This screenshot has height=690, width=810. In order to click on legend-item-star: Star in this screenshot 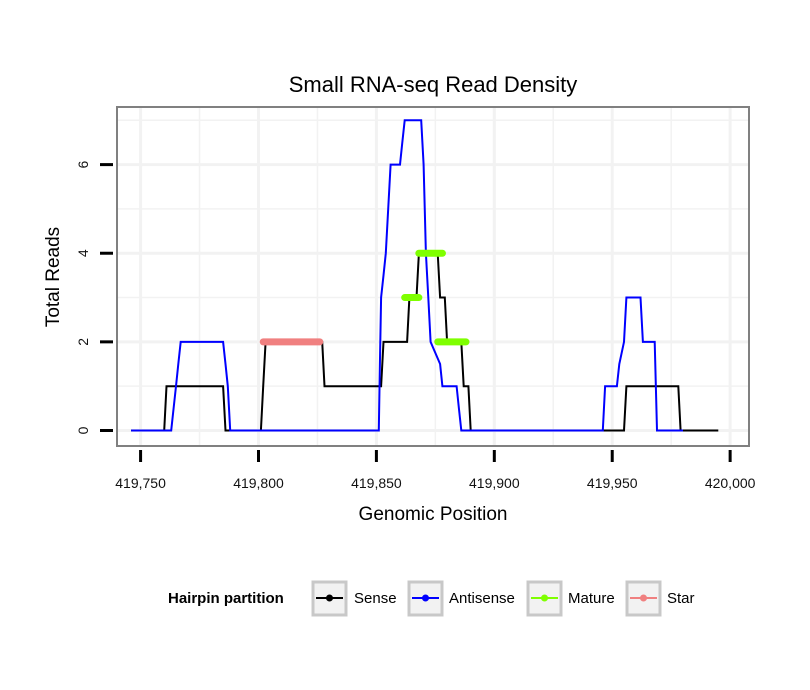, I will do `click(660, 598)`.